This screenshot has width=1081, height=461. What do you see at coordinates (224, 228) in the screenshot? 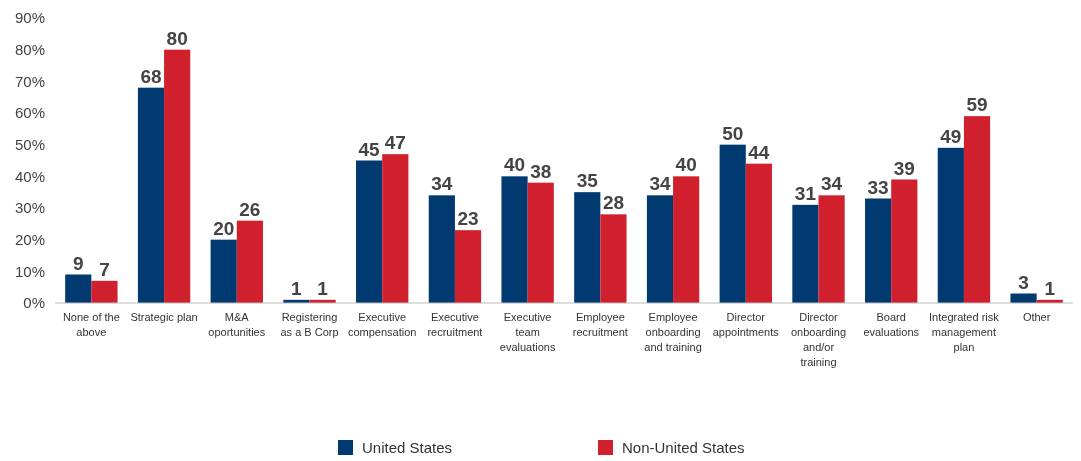
I see `data-label: 20` at bounding box center [224, 228].